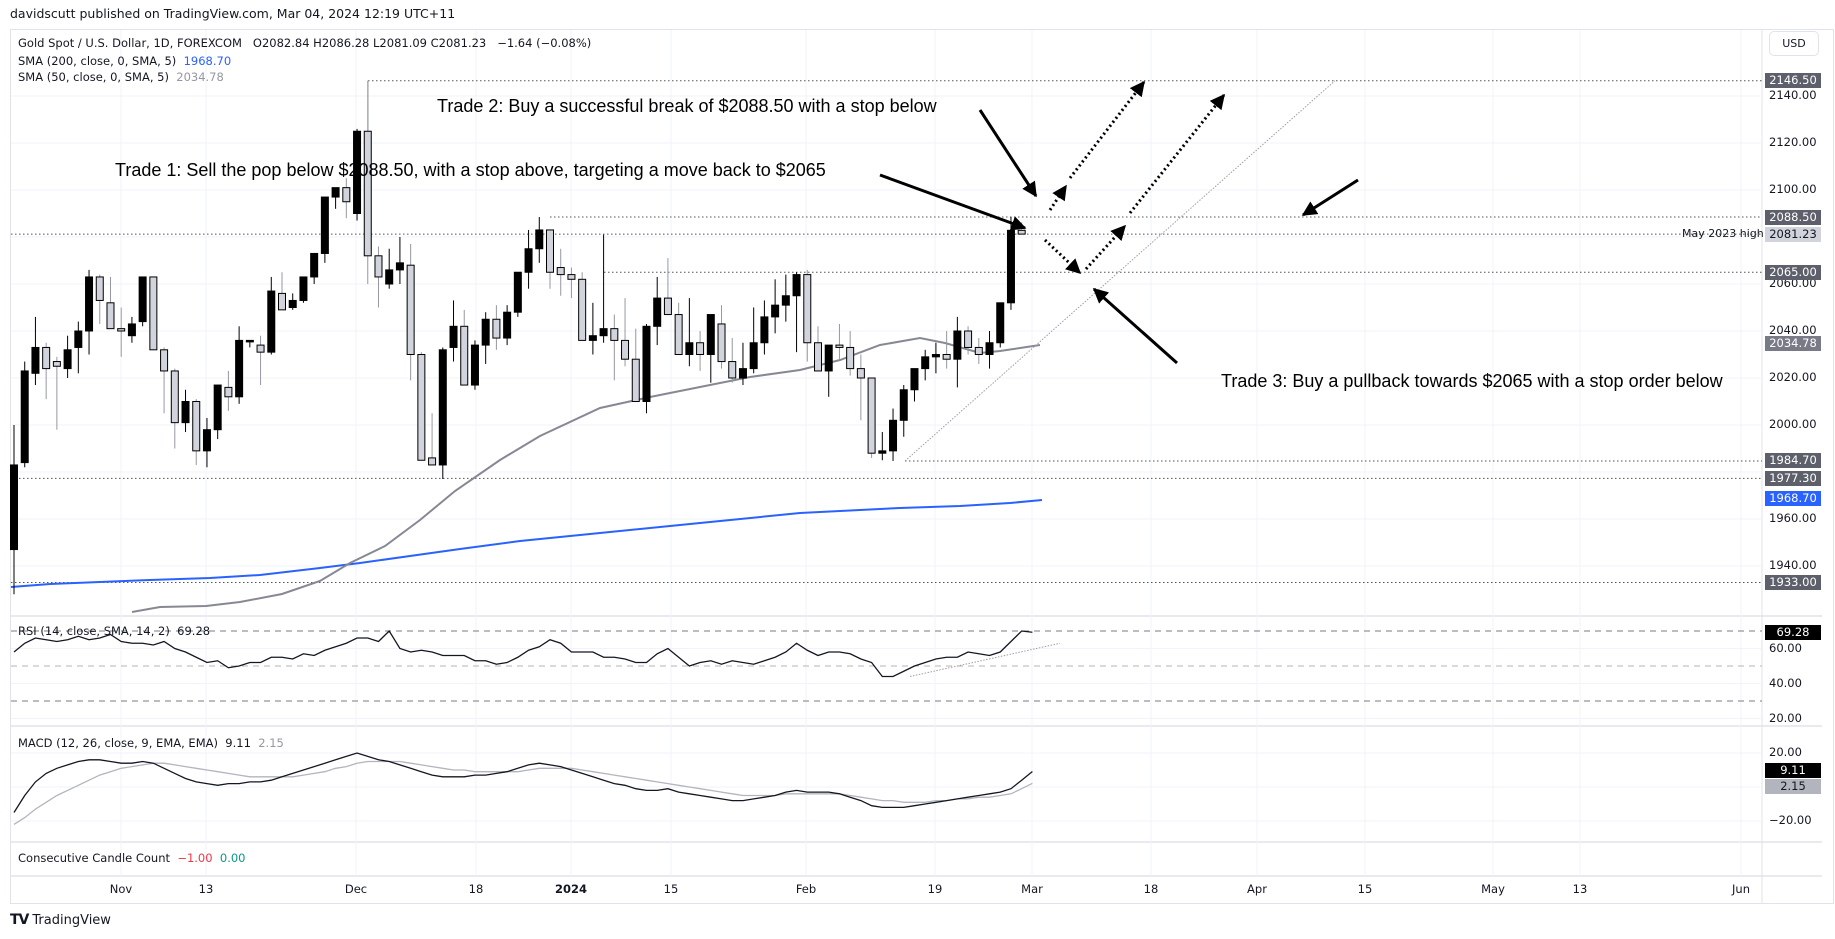 Image resolution: width=1835 pixels, height=939 pixels. Describe the element at coordinates (523, 653) in the screenshot. I see `rsi-line` at that location.